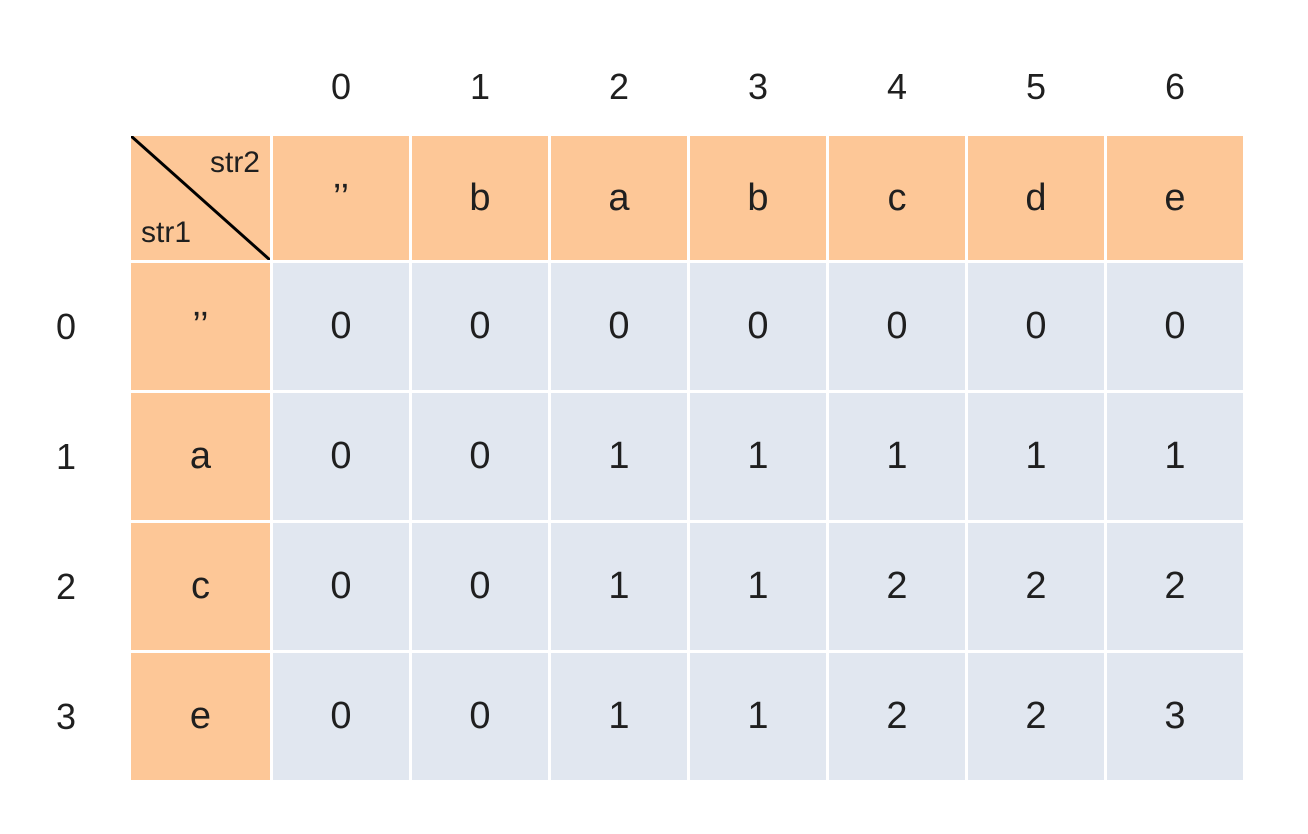 This screenshot has width=1308, height=834. What do you see at coordinates (1175, 716) in the screenshot?
I see `value-cell-3-6: 3` at bounding box center [1175, 716].